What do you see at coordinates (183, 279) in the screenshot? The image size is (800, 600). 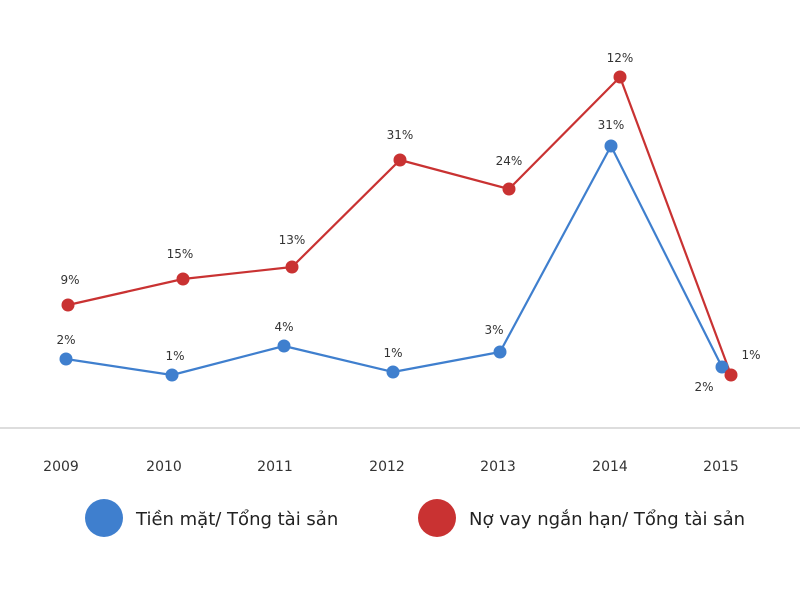 I see `data-point-s1-2010` at bounding box center [183, 279].